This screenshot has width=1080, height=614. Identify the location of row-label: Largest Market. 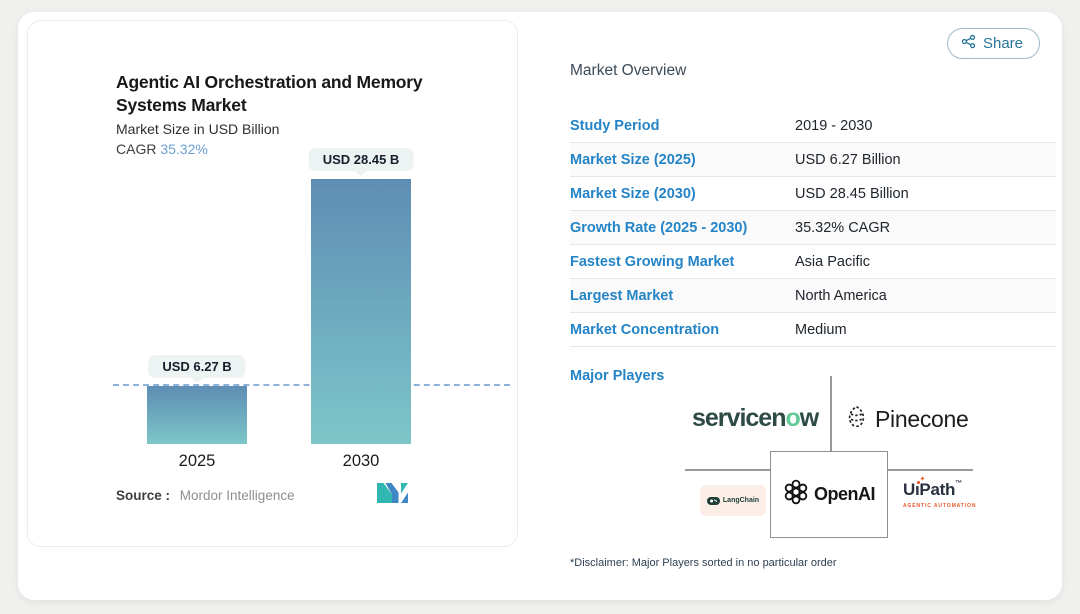
(622, 295).